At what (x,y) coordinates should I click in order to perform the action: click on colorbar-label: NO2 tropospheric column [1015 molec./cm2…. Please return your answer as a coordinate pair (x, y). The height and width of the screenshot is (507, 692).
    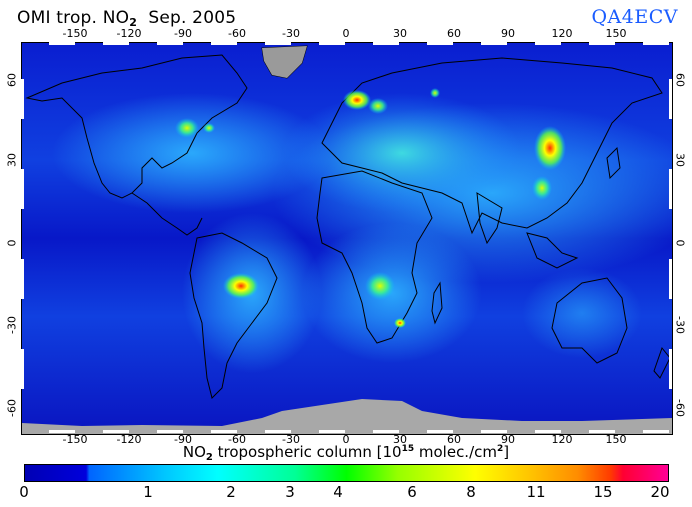
    Looking at the image, I should click on (346, 453).